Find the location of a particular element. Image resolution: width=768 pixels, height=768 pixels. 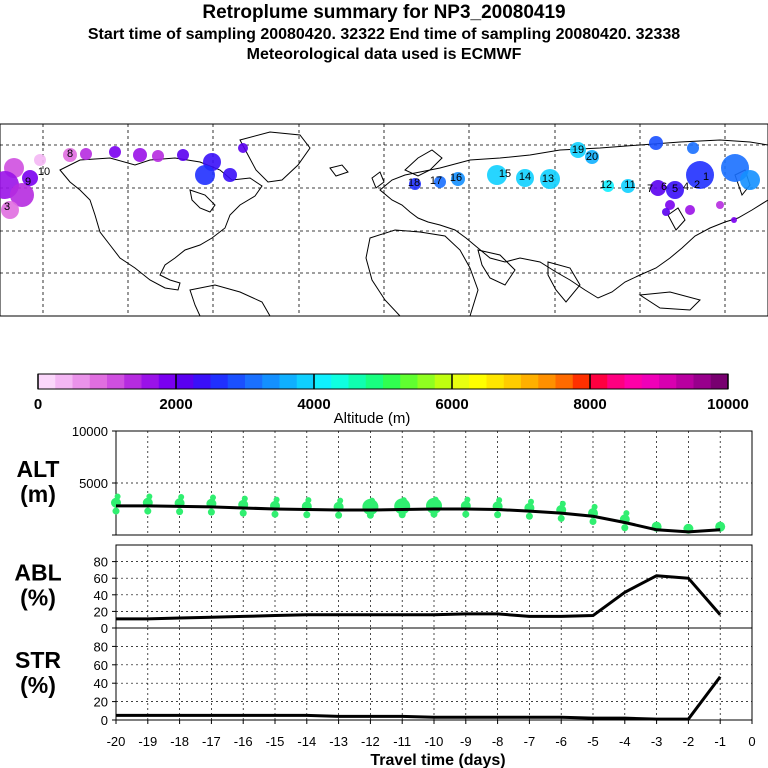

altitude-particle-dots is located at coordinates (418, 513).